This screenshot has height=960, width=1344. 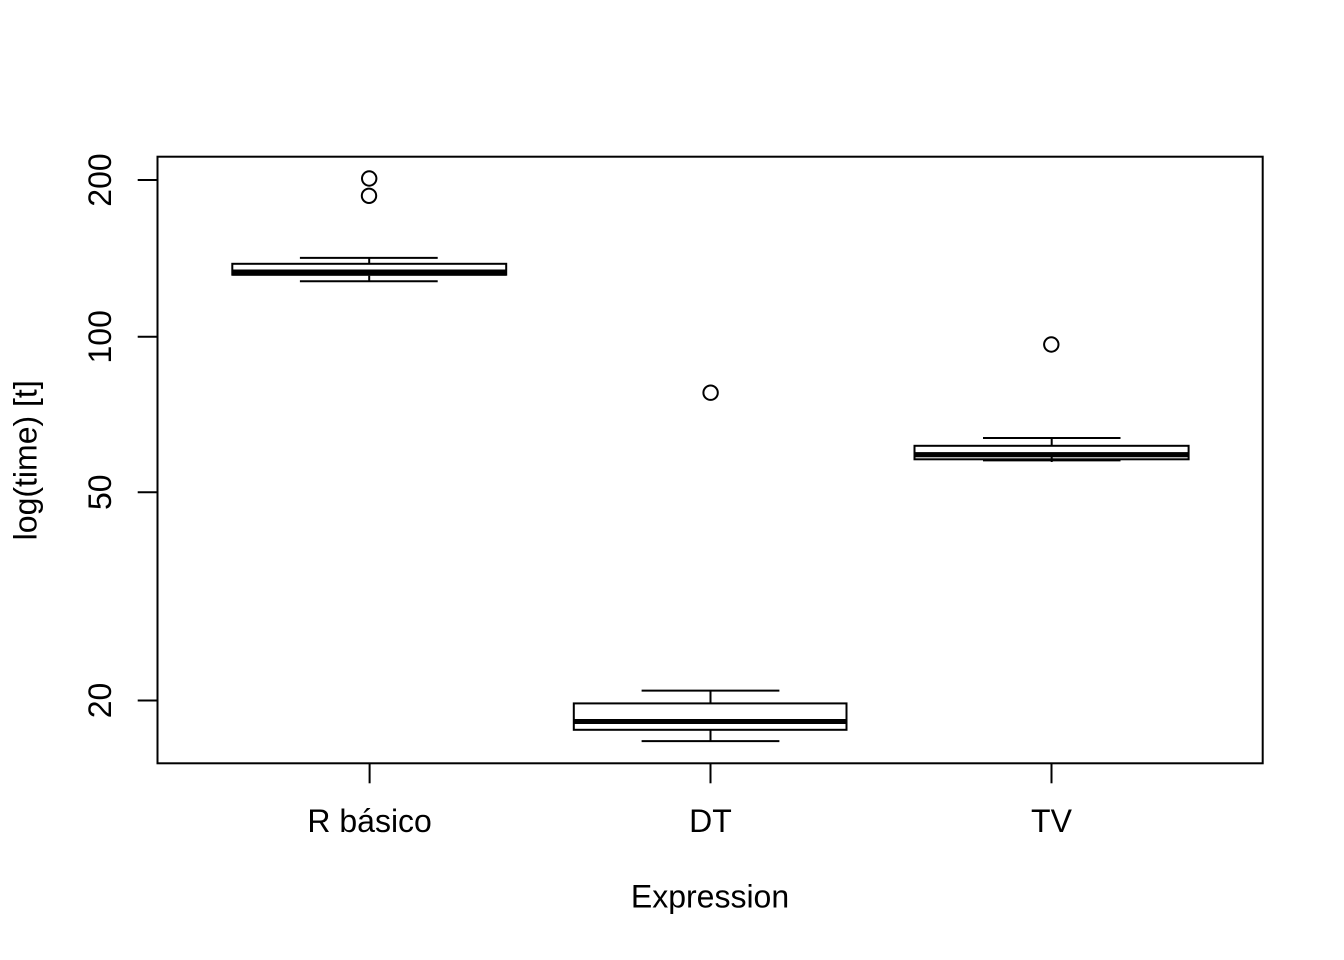 What do you see at coordinates (100, 492) in the screenshot?
I see `svg-text: 50` at bounding box center [100, 492].